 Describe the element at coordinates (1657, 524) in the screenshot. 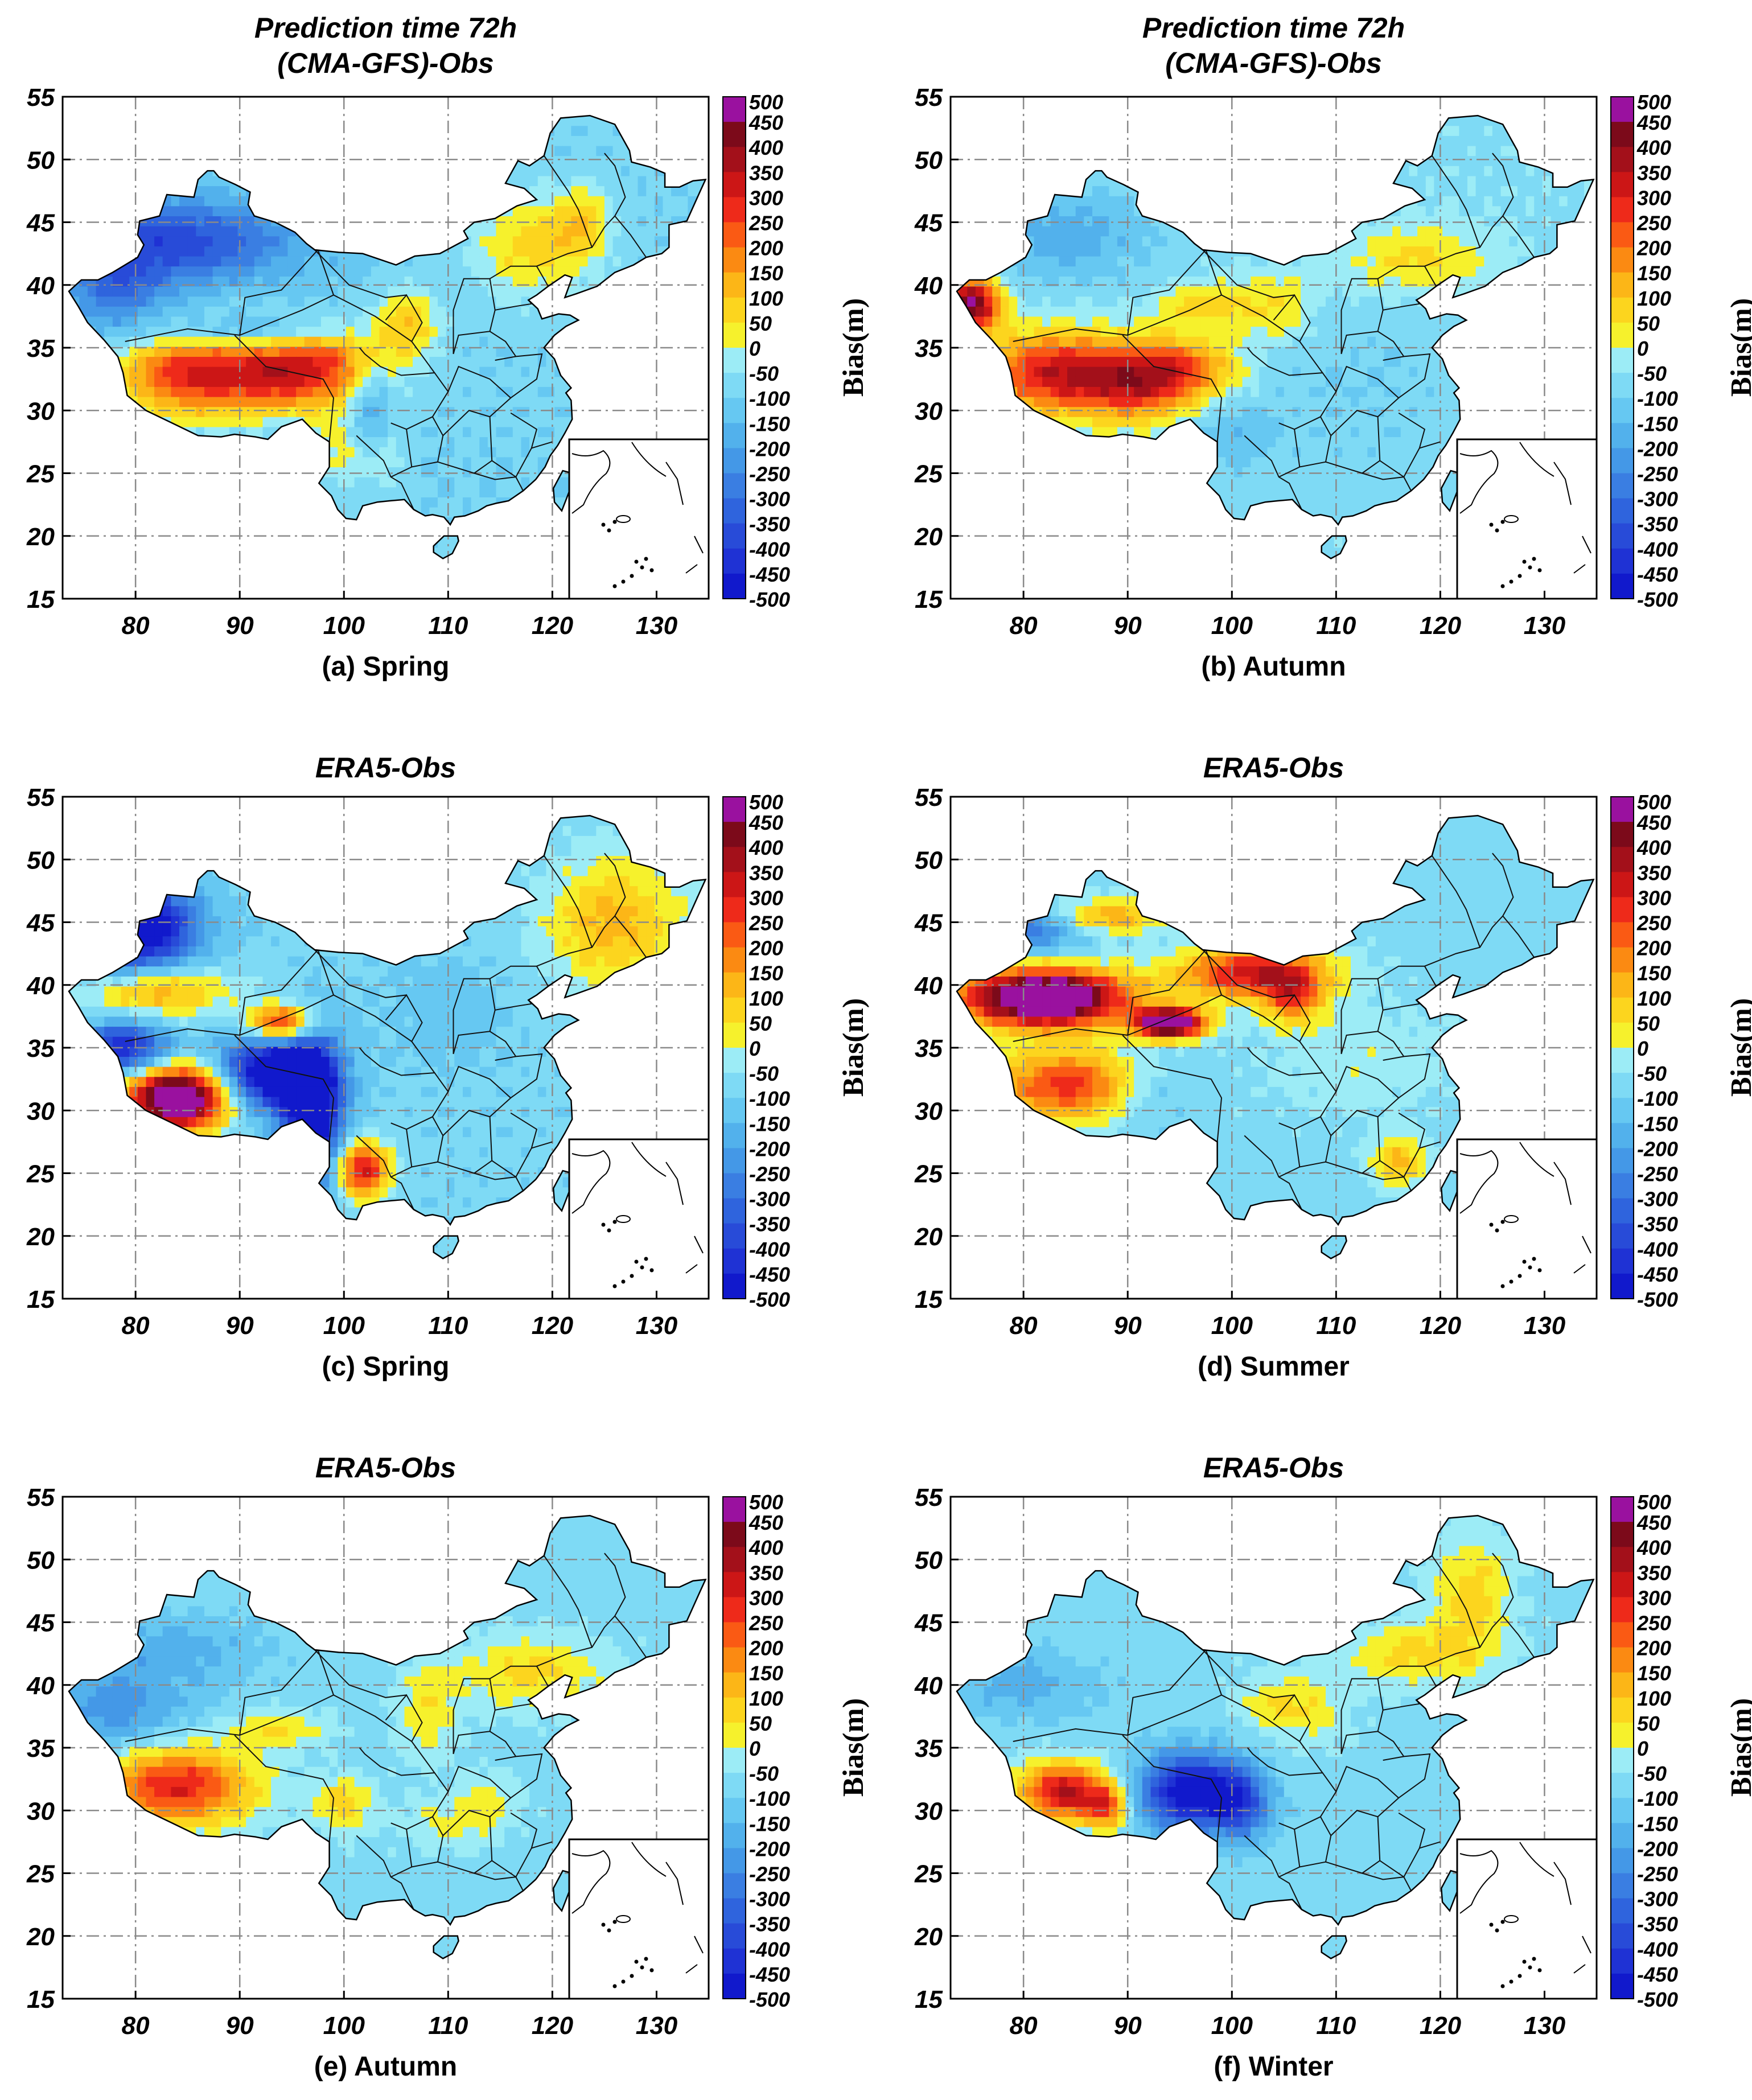

I see `colorbar-level-label: -350` at that location.